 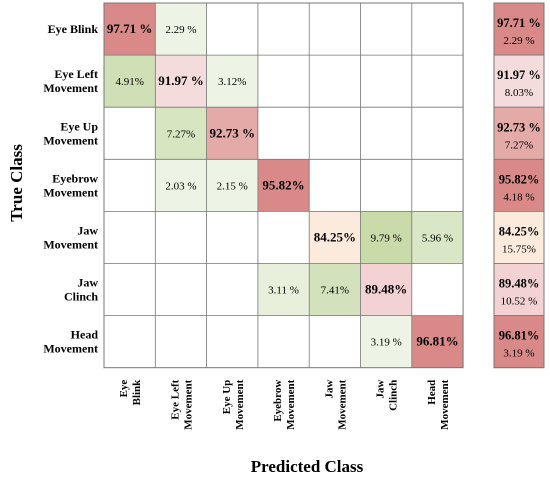 I want to click on row-label-0: Eye Blink, so click(x=73, y=29).